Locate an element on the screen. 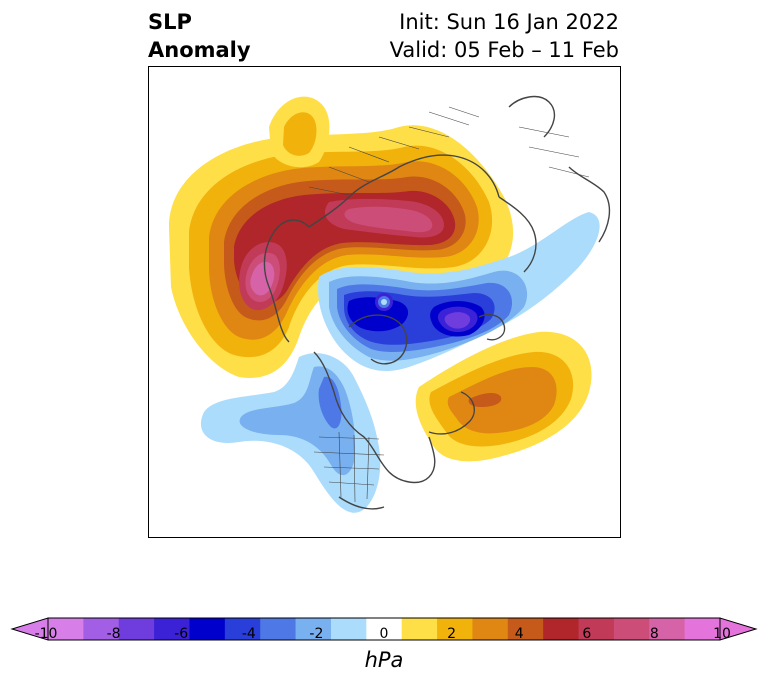  colorbar is located at coordinates (384, 629).